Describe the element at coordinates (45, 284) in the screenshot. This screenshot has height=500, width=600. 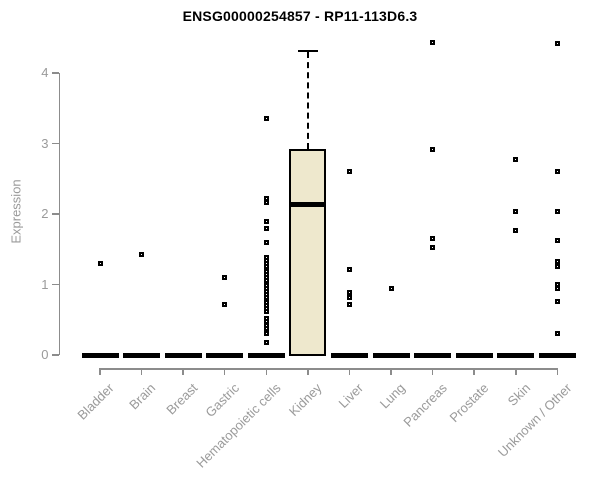
I see `y-tick-label: 1` at that location.